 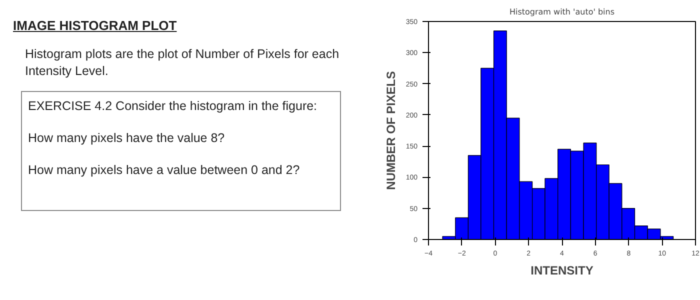 I want to click on y-axis-title: NUMBER OF PIXELS, so click(x=391, y=130).